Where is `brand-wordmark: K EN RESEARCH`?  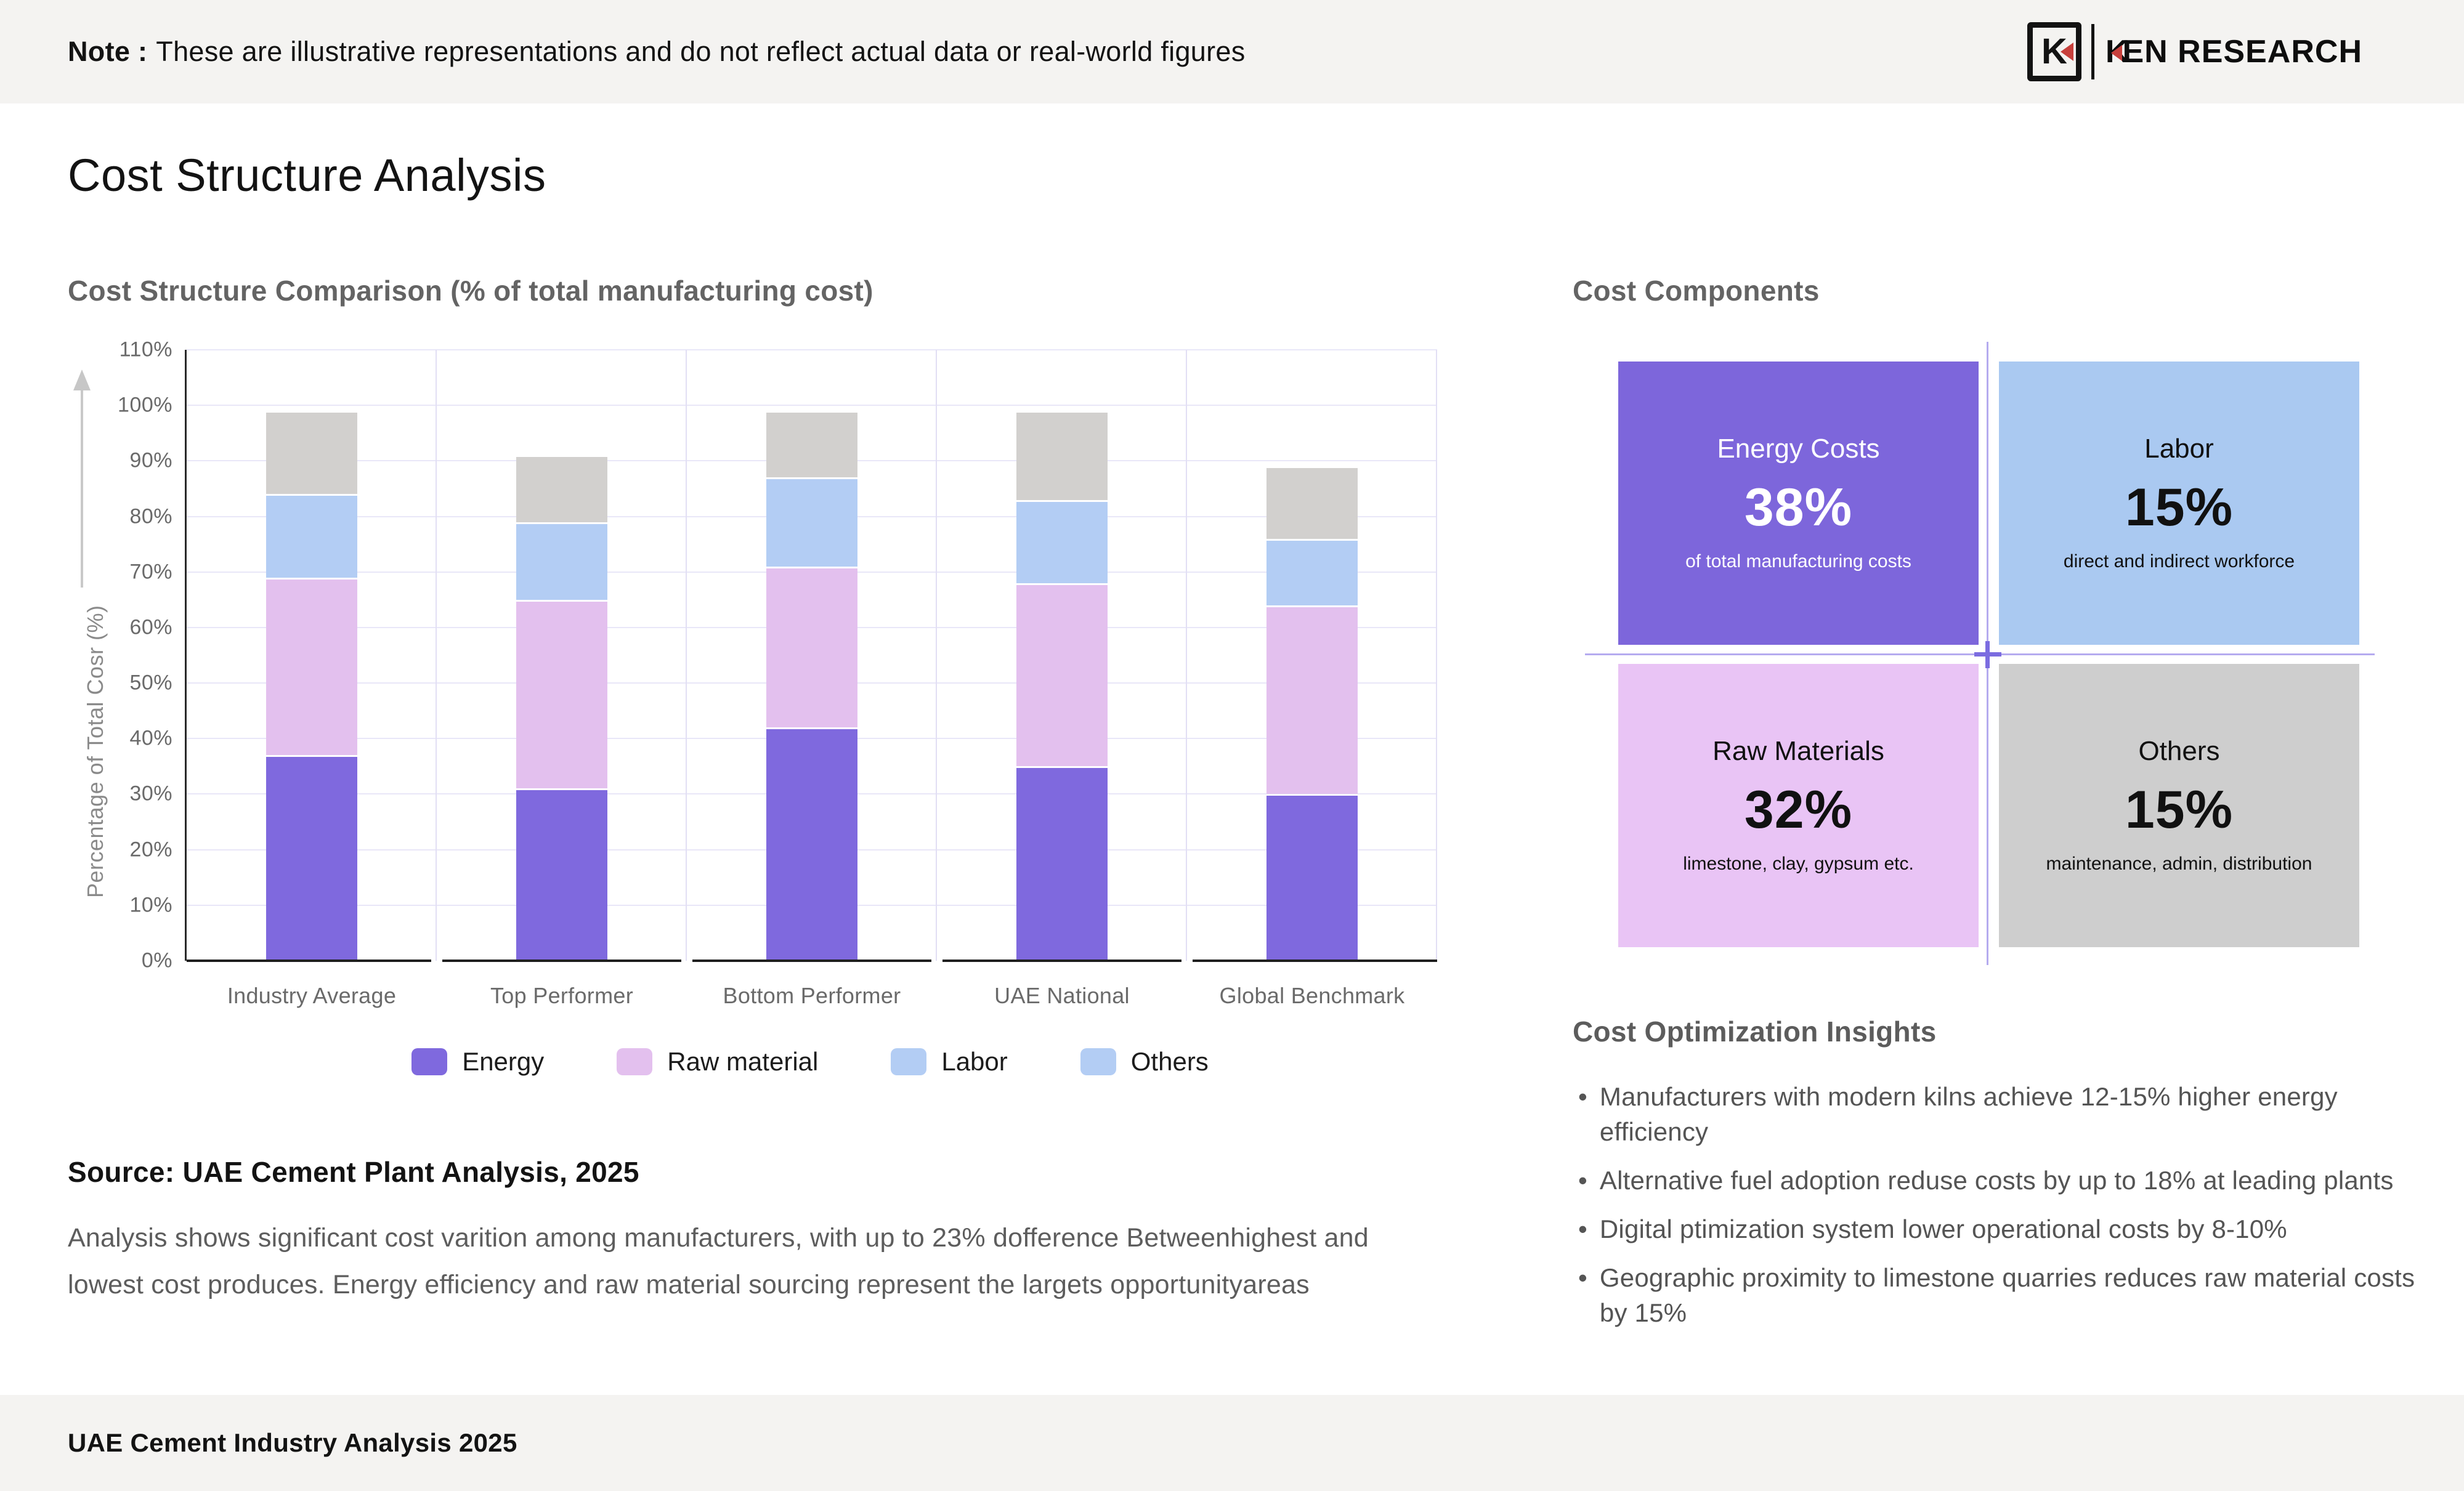 brand-wordmark: K EN RESEARCH is located at coordinates (2233, 51).